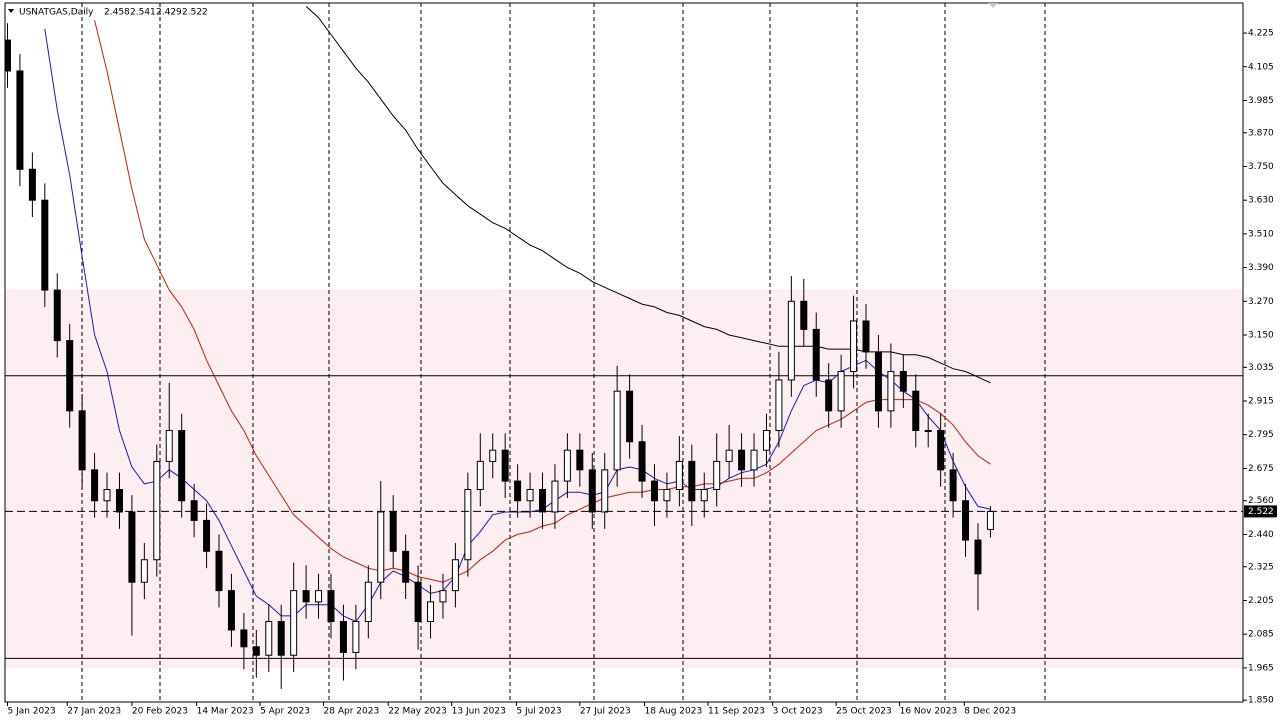  What do you see at coordinates (225, 712) in the screenshot?
I see `x-tick-label: 14 Mar 2023` at bounding box center [225, 712].